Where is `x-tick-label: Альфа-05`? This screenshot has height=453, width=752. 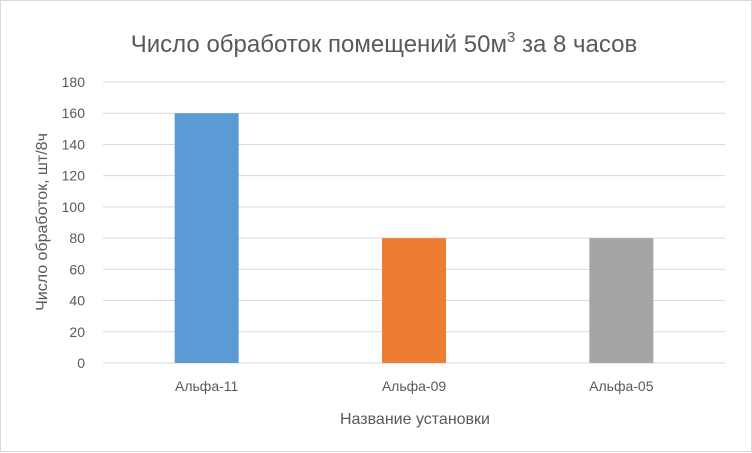 x-tick-label: Альфа-05 is located at coordinates (621, 386).